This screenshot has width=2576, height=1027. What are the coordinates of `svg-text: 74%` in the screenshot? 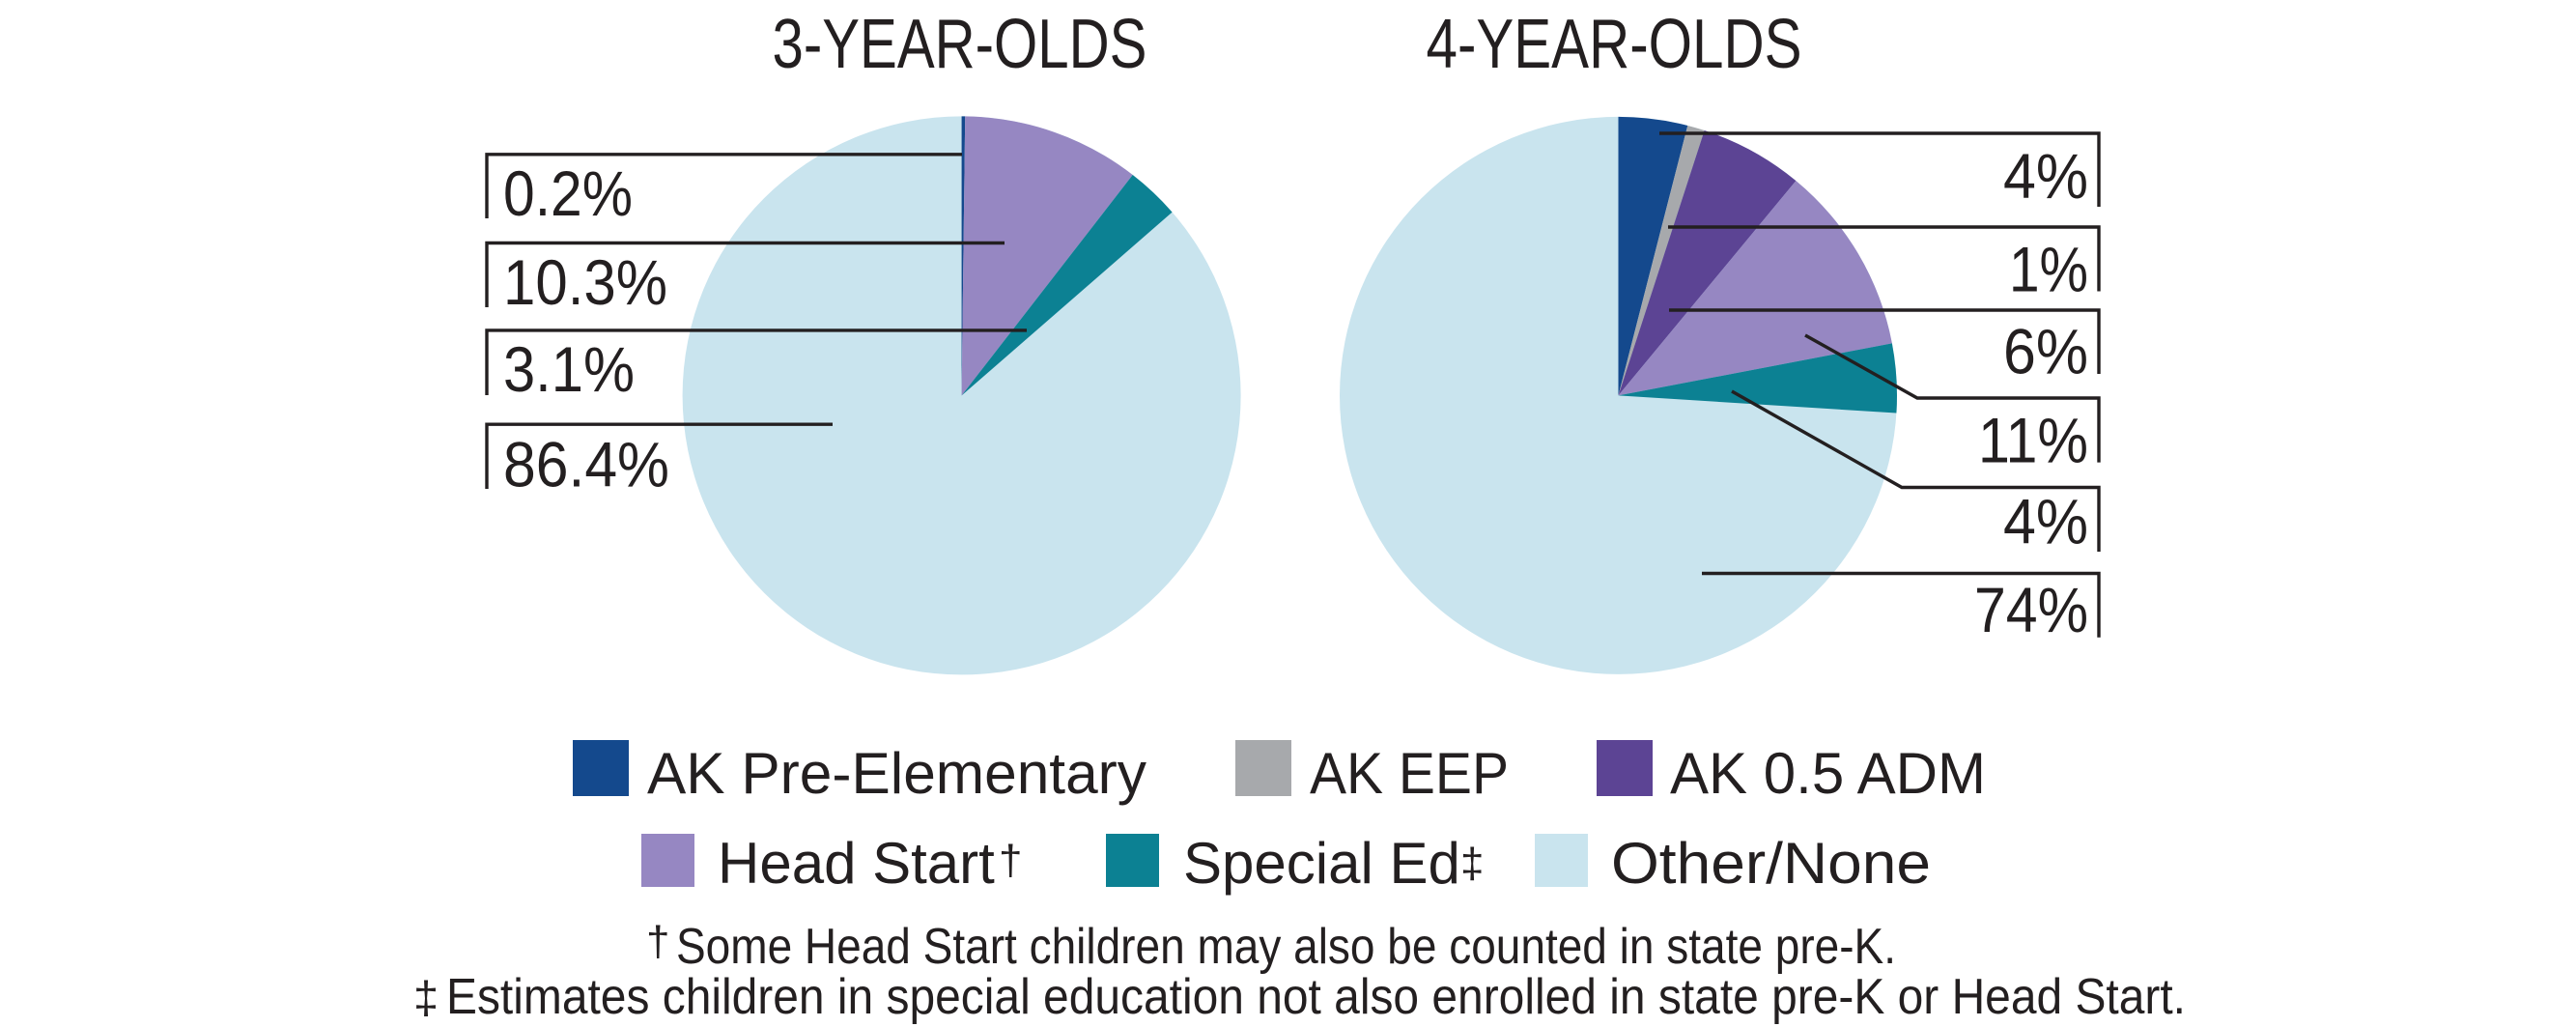 It's located at (2031, 609).